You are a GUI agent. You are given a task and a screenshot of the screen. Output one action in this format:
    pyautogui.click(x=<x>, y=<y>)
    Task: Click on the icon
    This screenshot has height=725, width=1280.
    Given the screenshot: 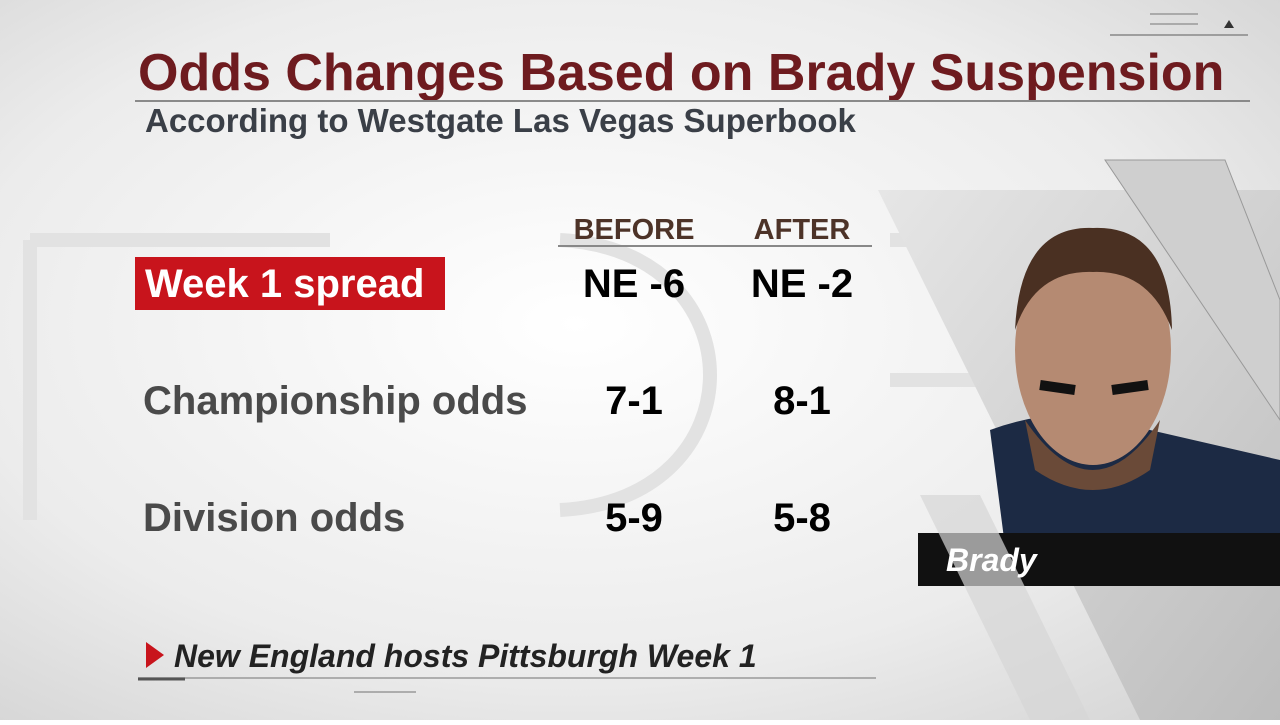 What is the action you would take?
    pyautogui.click(x=1229, y=24)
    